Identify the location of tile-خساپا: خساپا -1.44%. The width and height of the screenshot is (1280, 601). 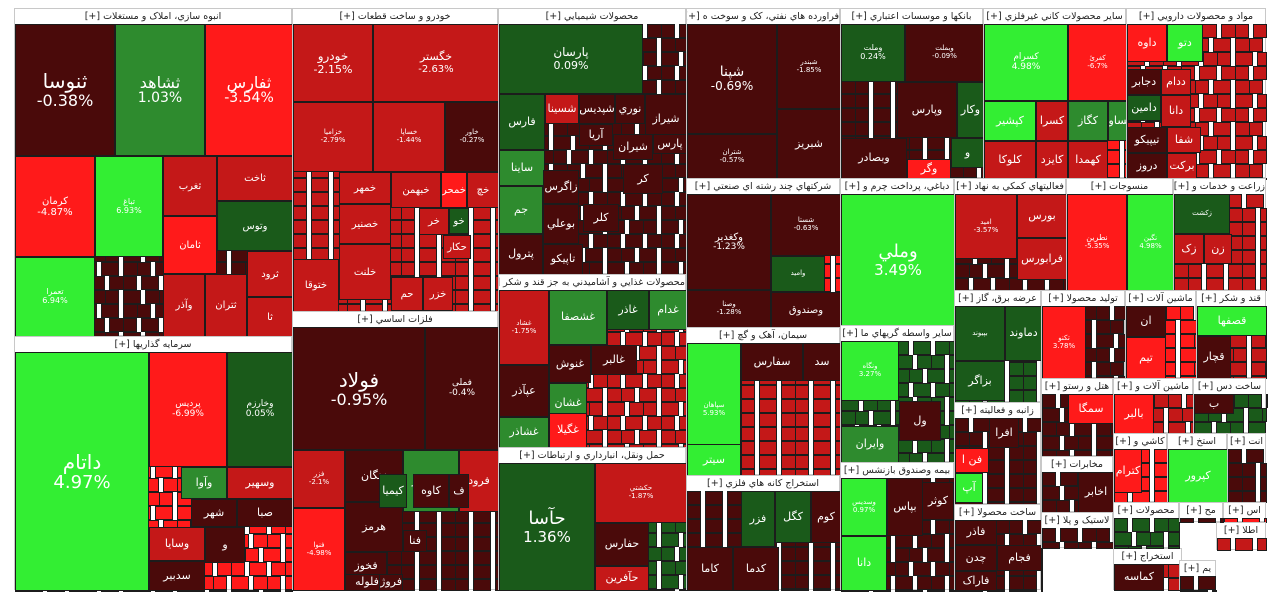
(409, 137).